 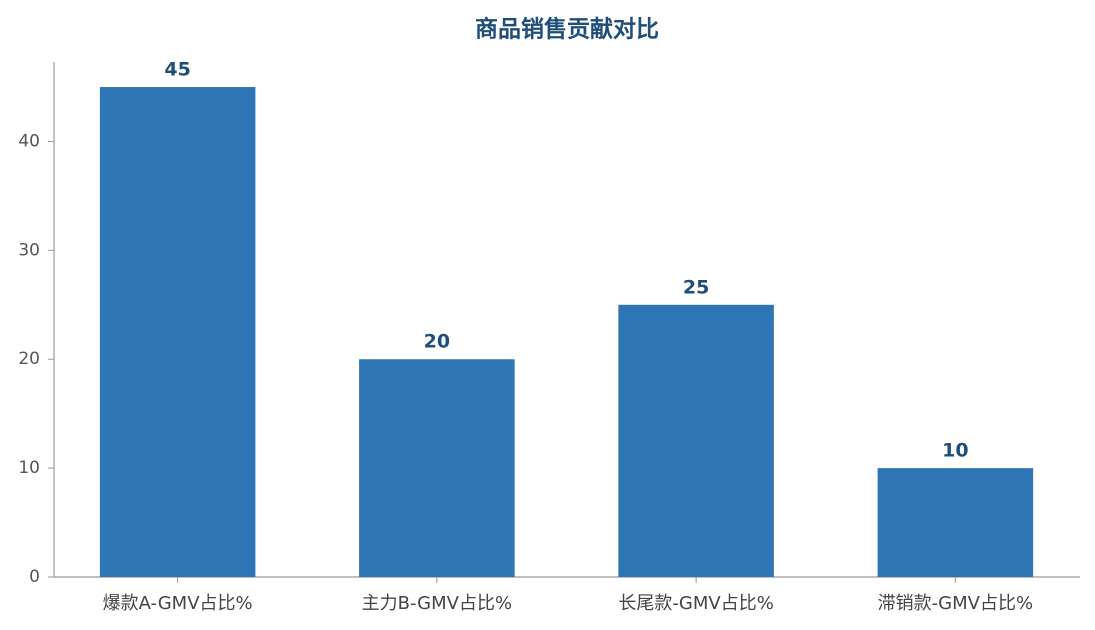 What do you see at coordinates (29, 468) in the screenshot?
I see `y-tick-label: 10` at bounding box center [29, 468].